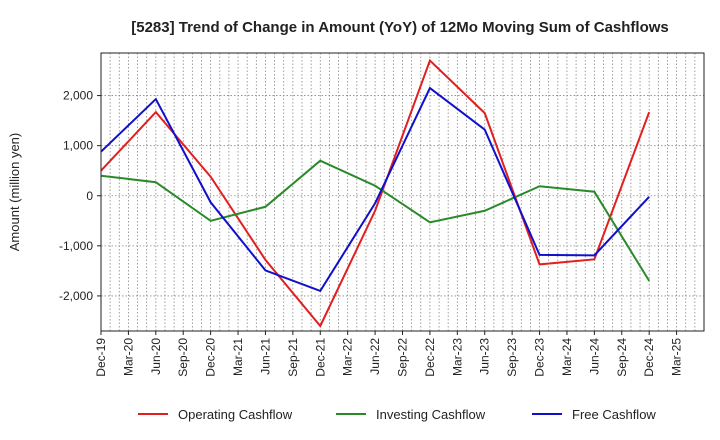 This screenshot has width=720, height=440. I want to click on y-axis-label: Amount (million yen), so click(14, 192).